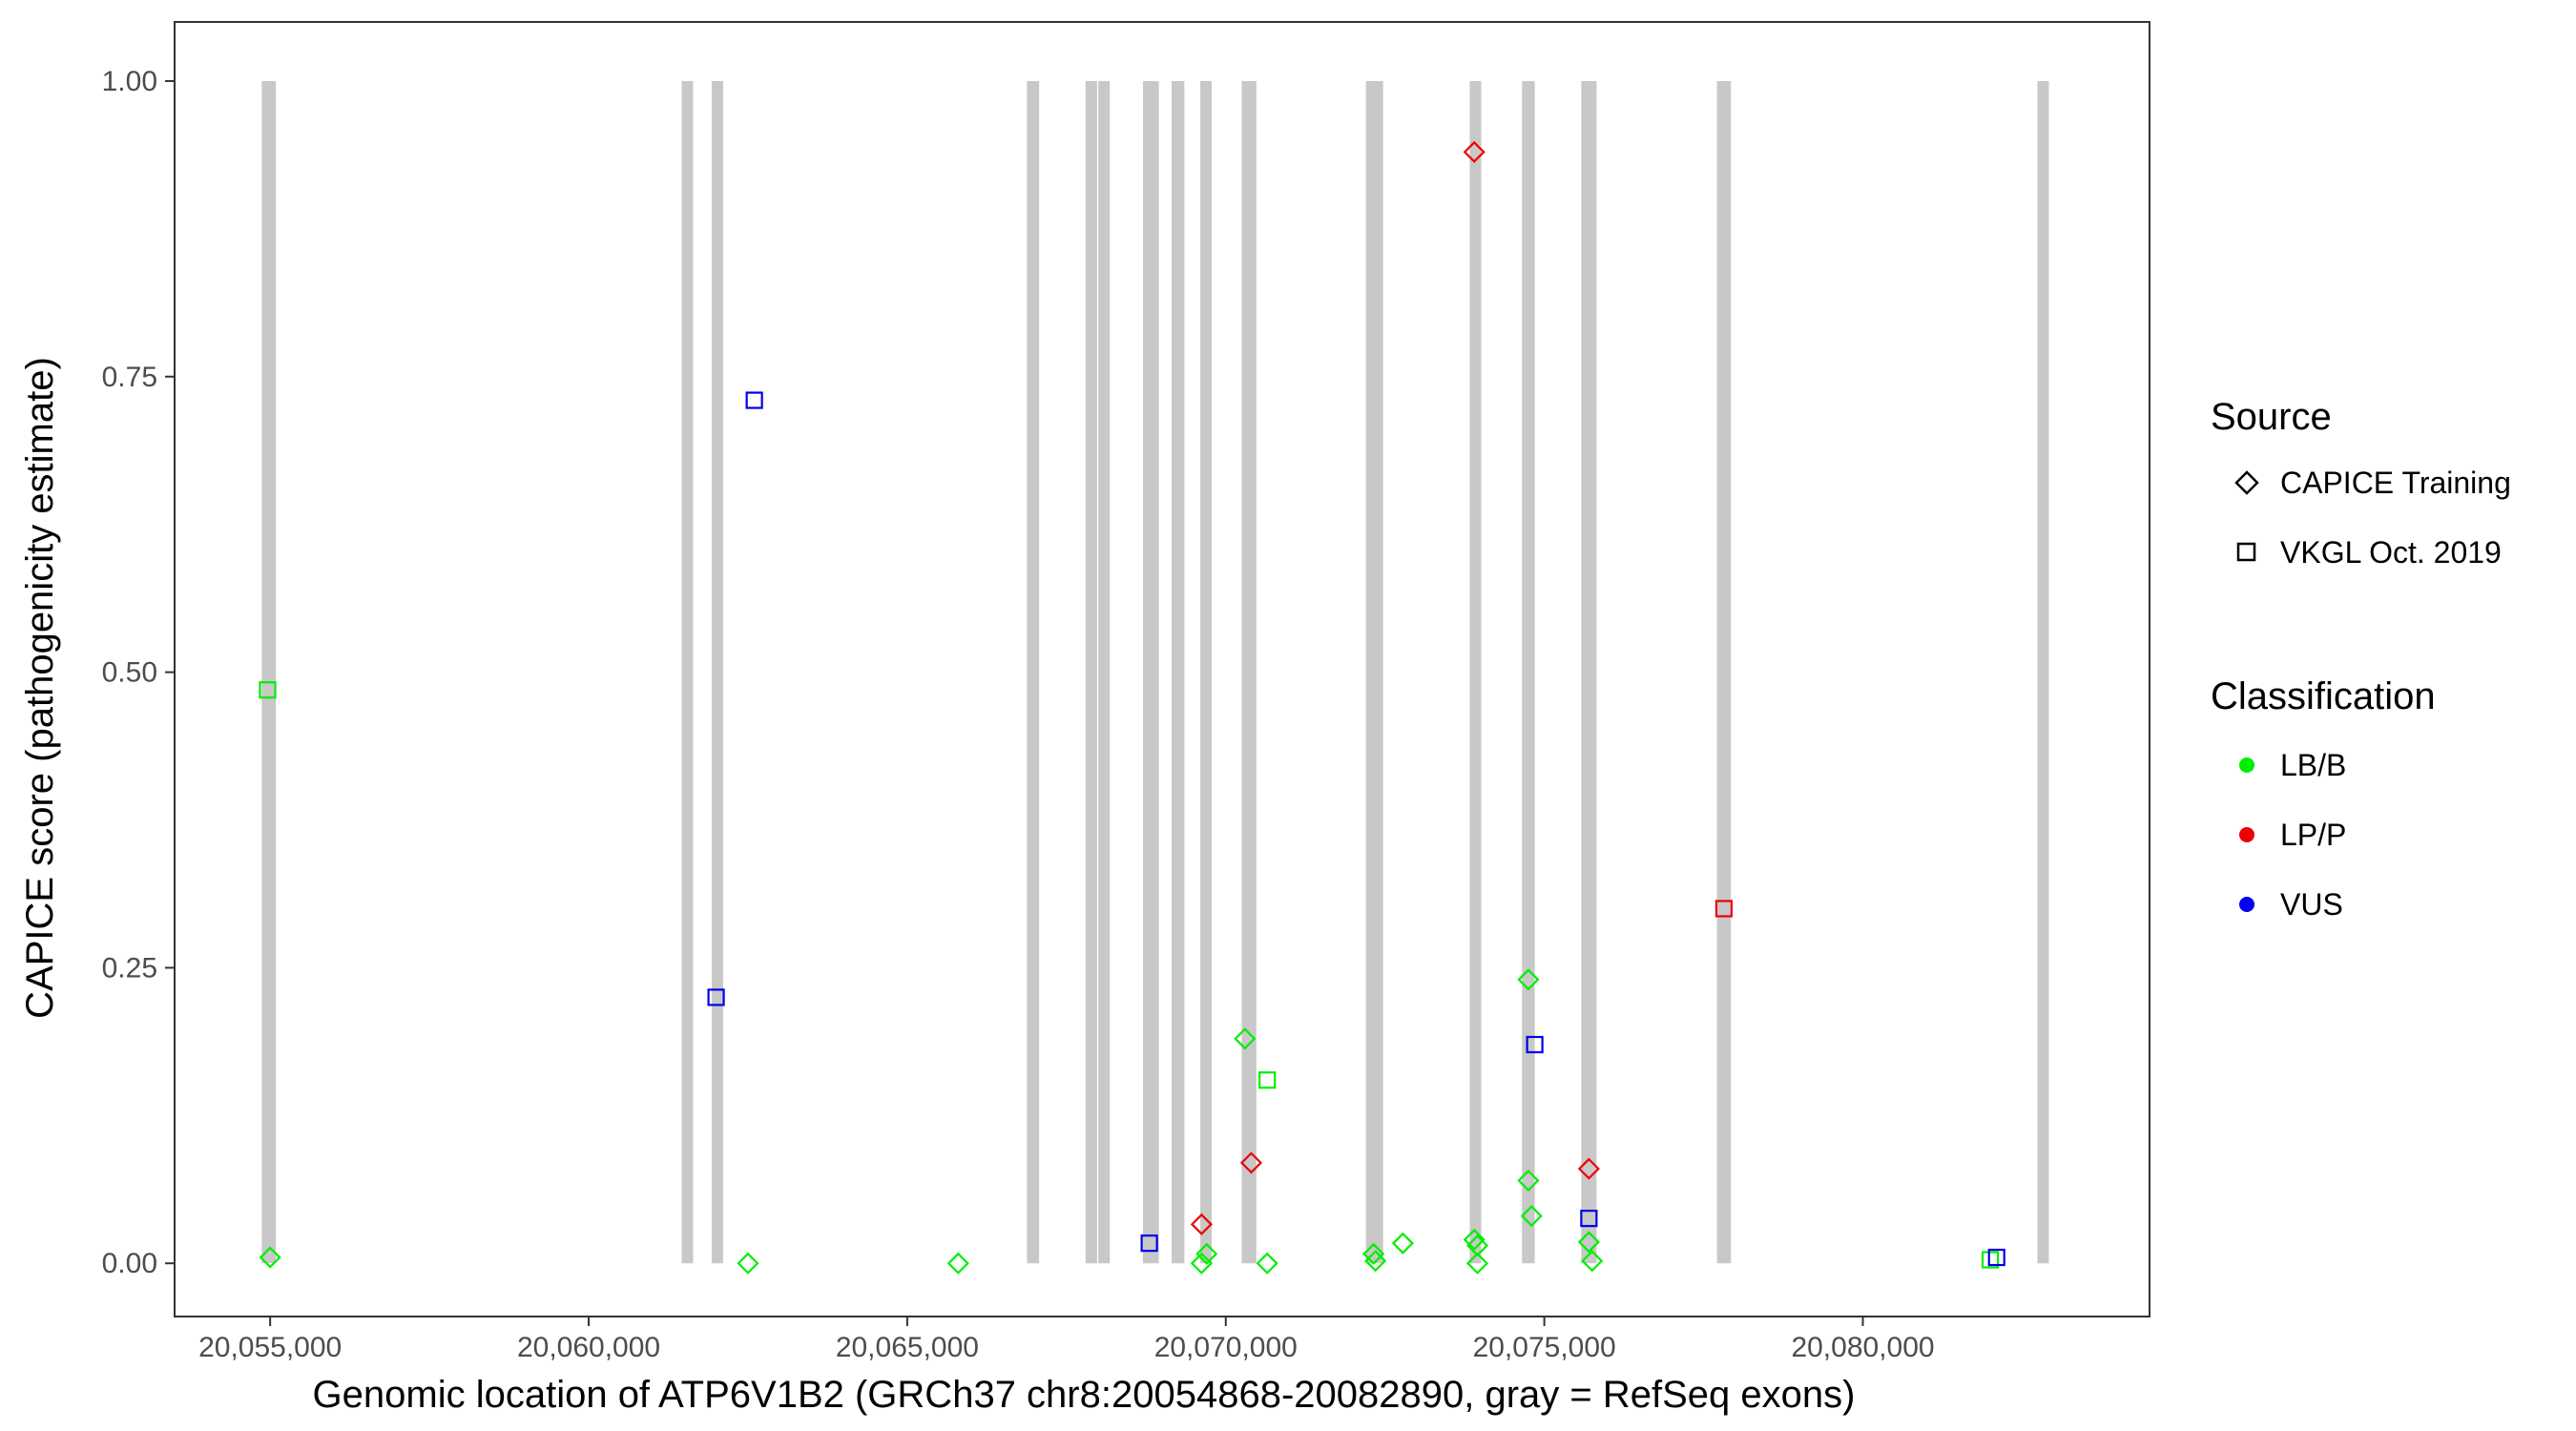 The height and width of the screenshot is (1431, 2576). Describe the element at coordinates (2271, 417) in the screenshot. I see `legend-title-source: Source` at that location.